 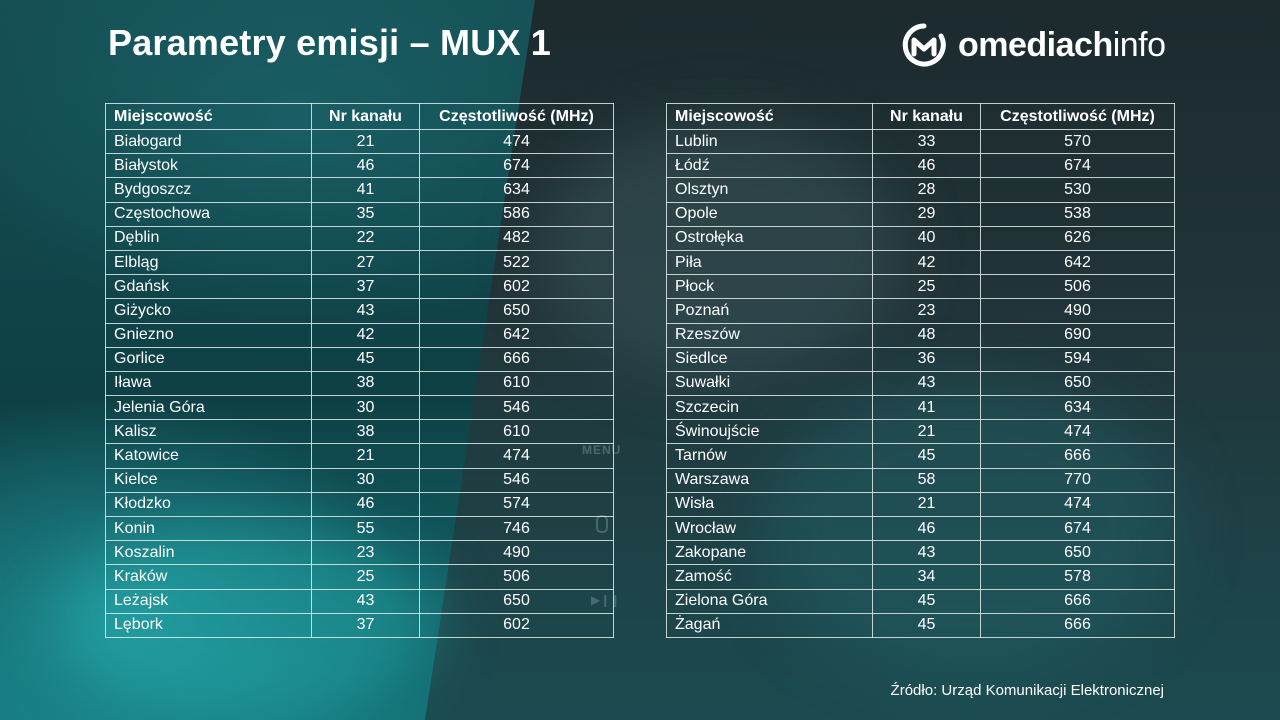 I want to click on table-row: Dęblin 22 482, so click(x=359, y=238).